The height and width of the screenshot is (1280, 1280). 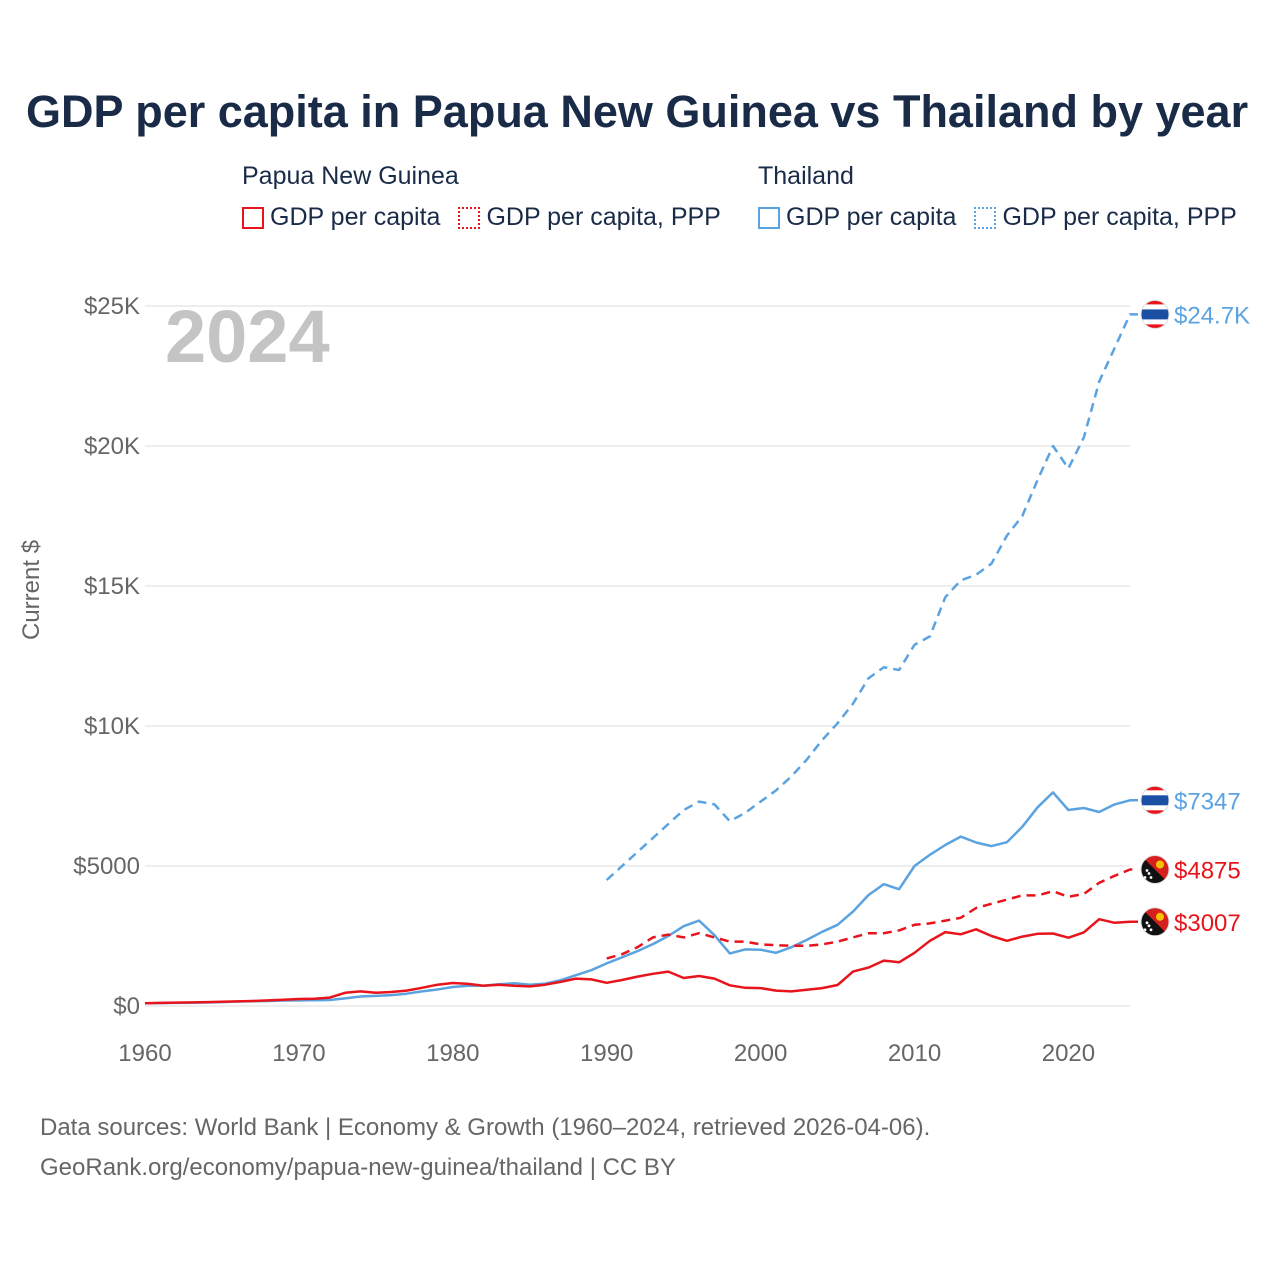 What do you see at coordinates (806, 176) in the screenshot?
I see `legend-group-name: Thailand` at bounding box center [806, 176].